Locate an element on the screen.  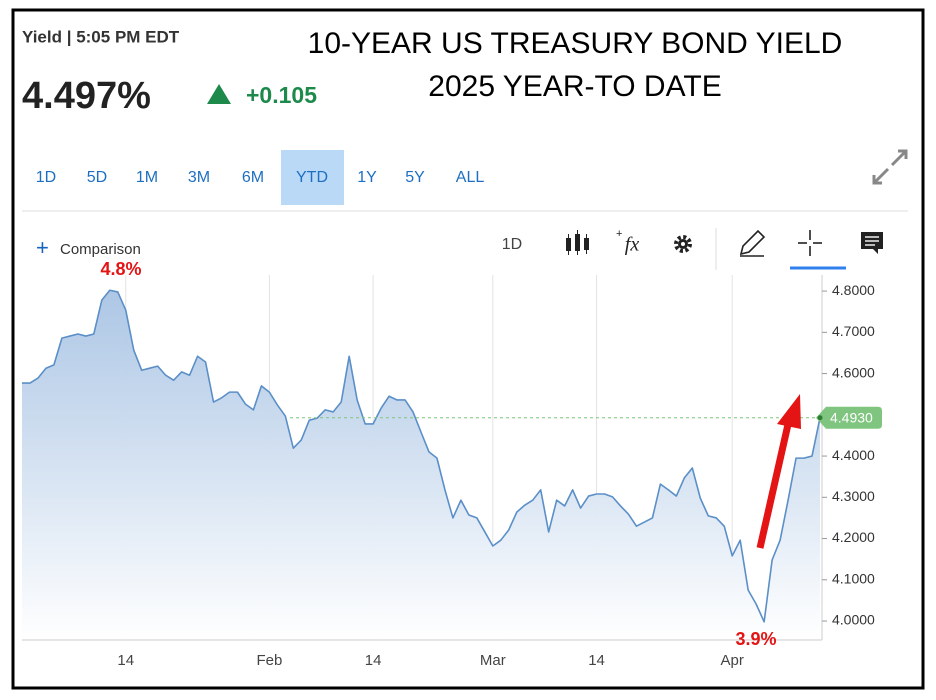
range-button: 1Y is located at coordinates (367, 177).